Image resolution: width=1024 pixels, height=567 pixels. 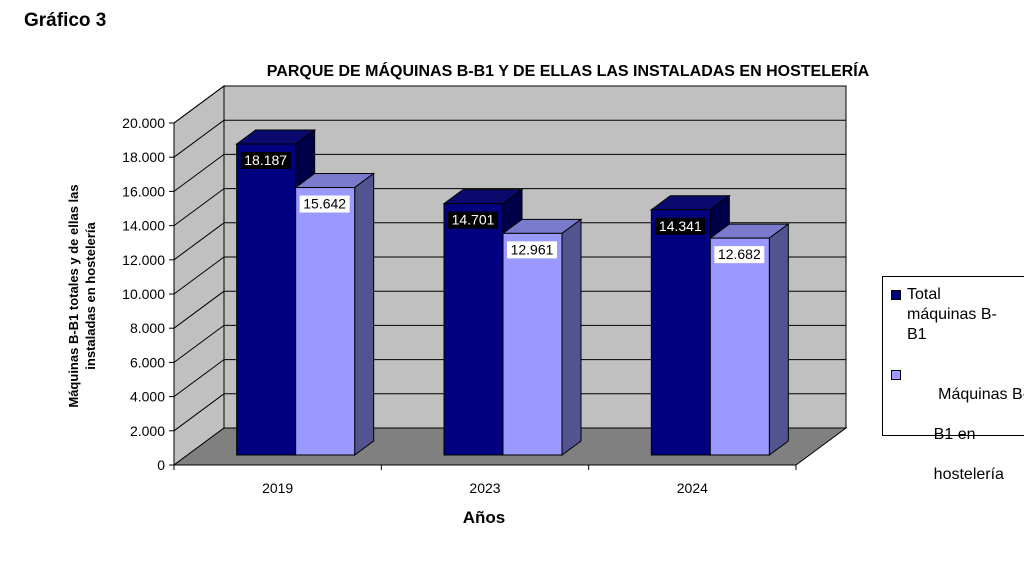 I want to click on legend-swatch-hosteleria, so click(x=896, y=375).